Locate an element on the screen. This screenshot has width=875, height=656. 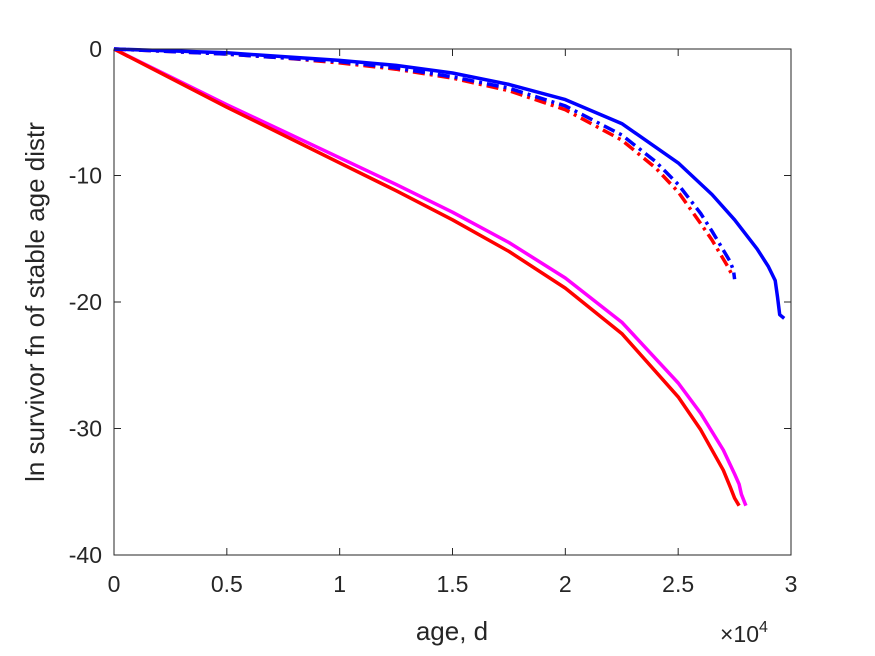
x-tick-label: 1 is located at coordinates (339, 584).